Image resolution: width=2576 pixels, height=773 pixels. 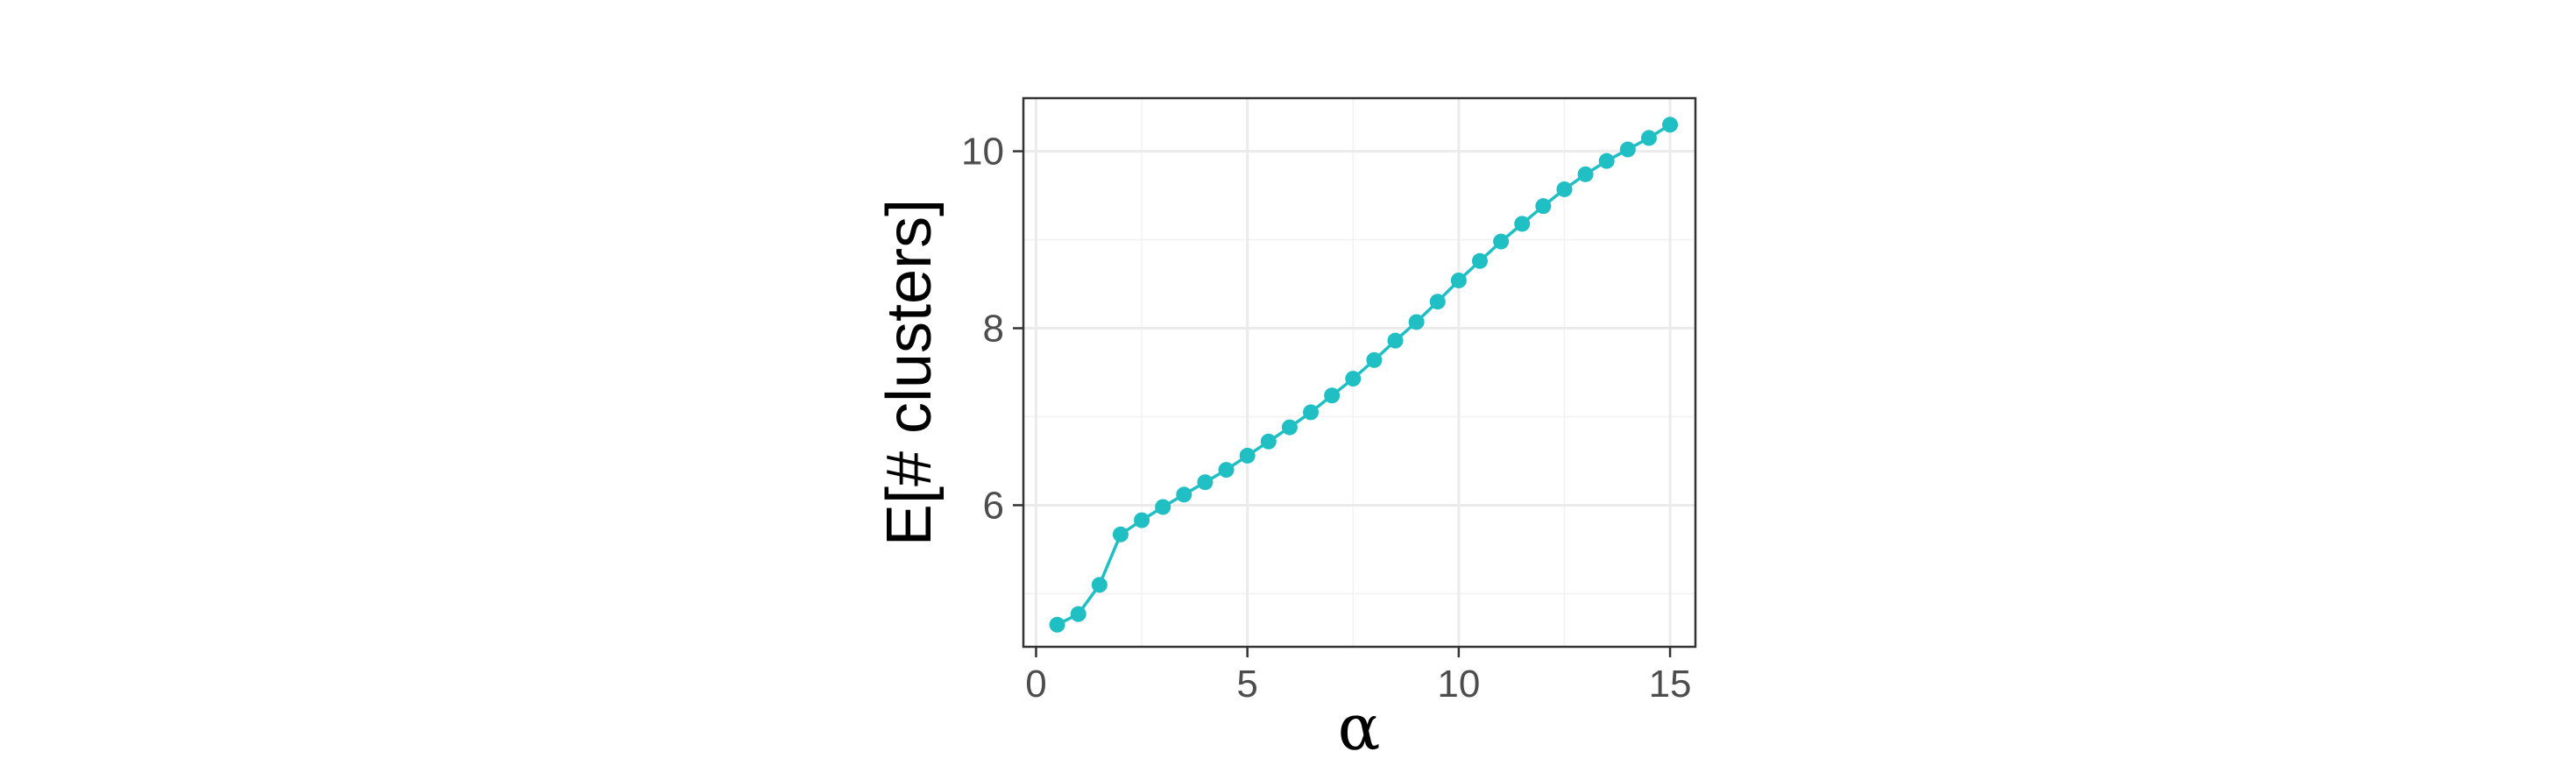 I want to click on x-axis-title: α, so click(x=1359, y=728).